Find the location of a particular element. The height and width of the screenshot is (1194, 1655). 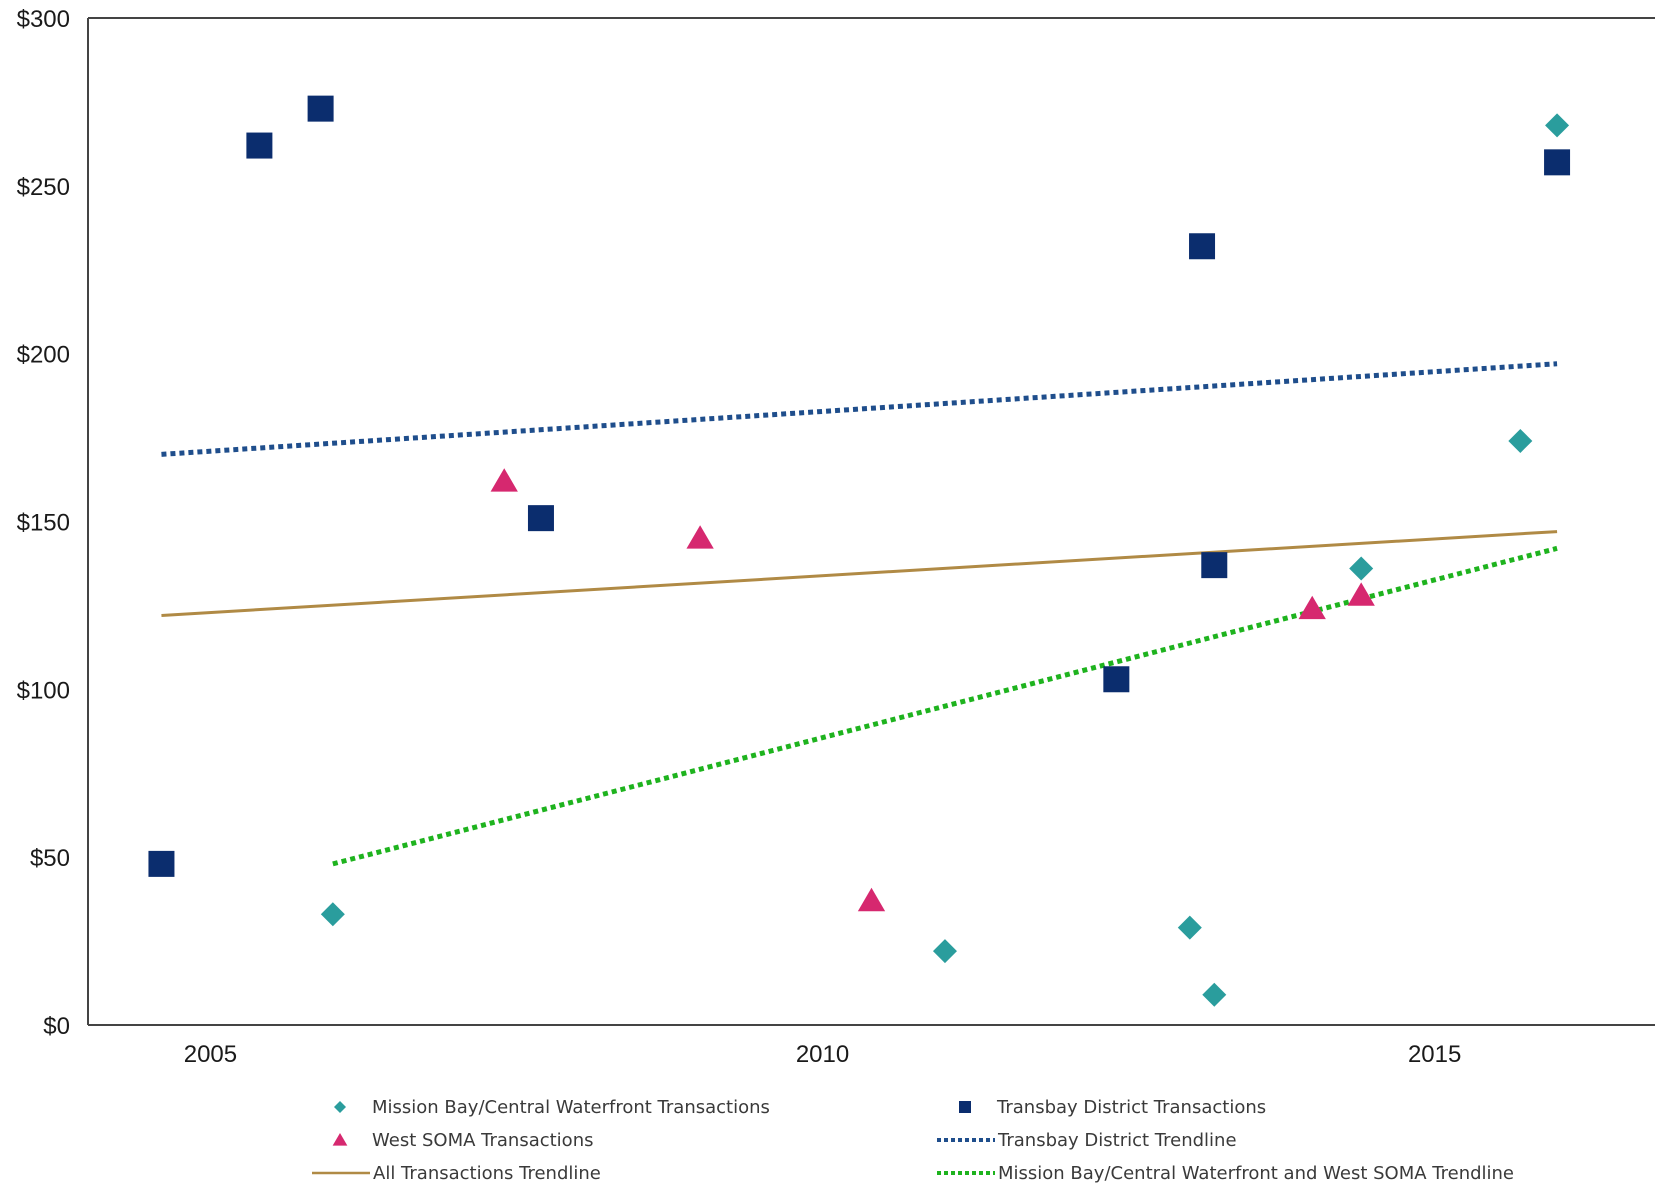

legend-label: West SOMA Transactions is located at coordinates (482, 1140).